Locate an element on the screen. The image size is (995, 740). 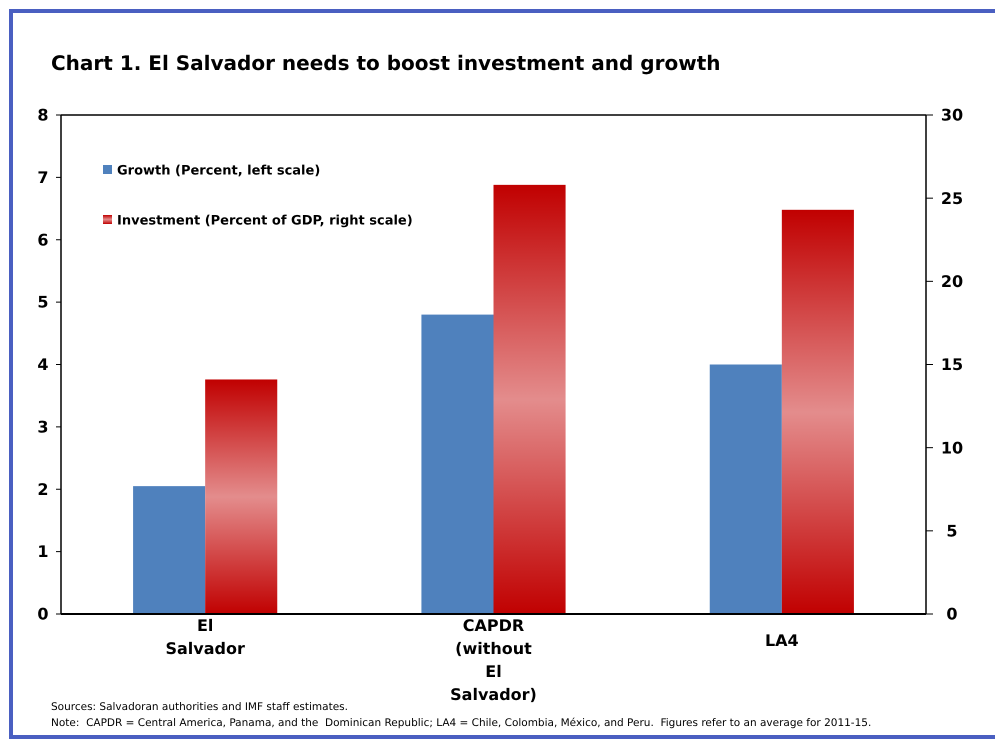
y2-tick-label: 20 is located at coordinates (952, 281).